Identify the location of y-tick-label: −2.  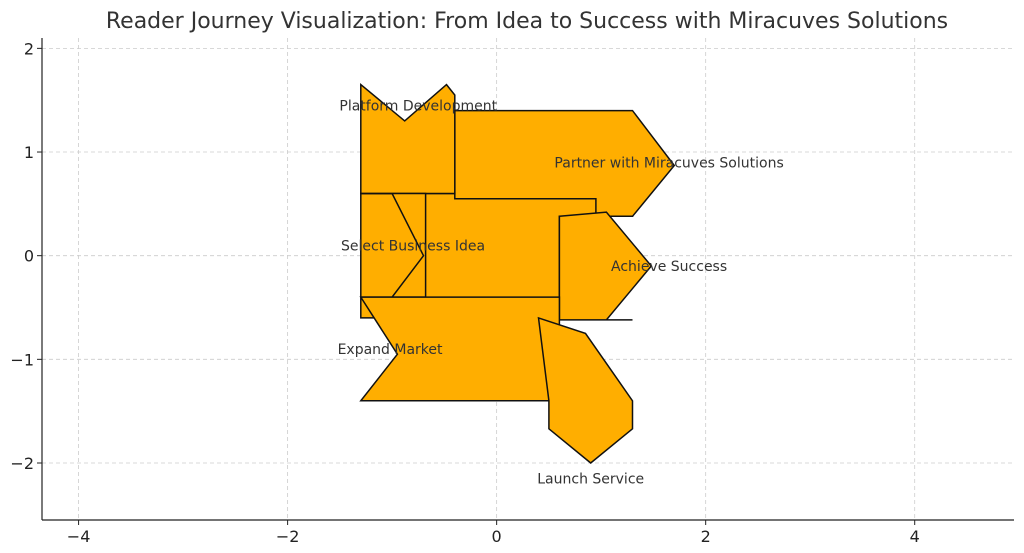
(22, 463).